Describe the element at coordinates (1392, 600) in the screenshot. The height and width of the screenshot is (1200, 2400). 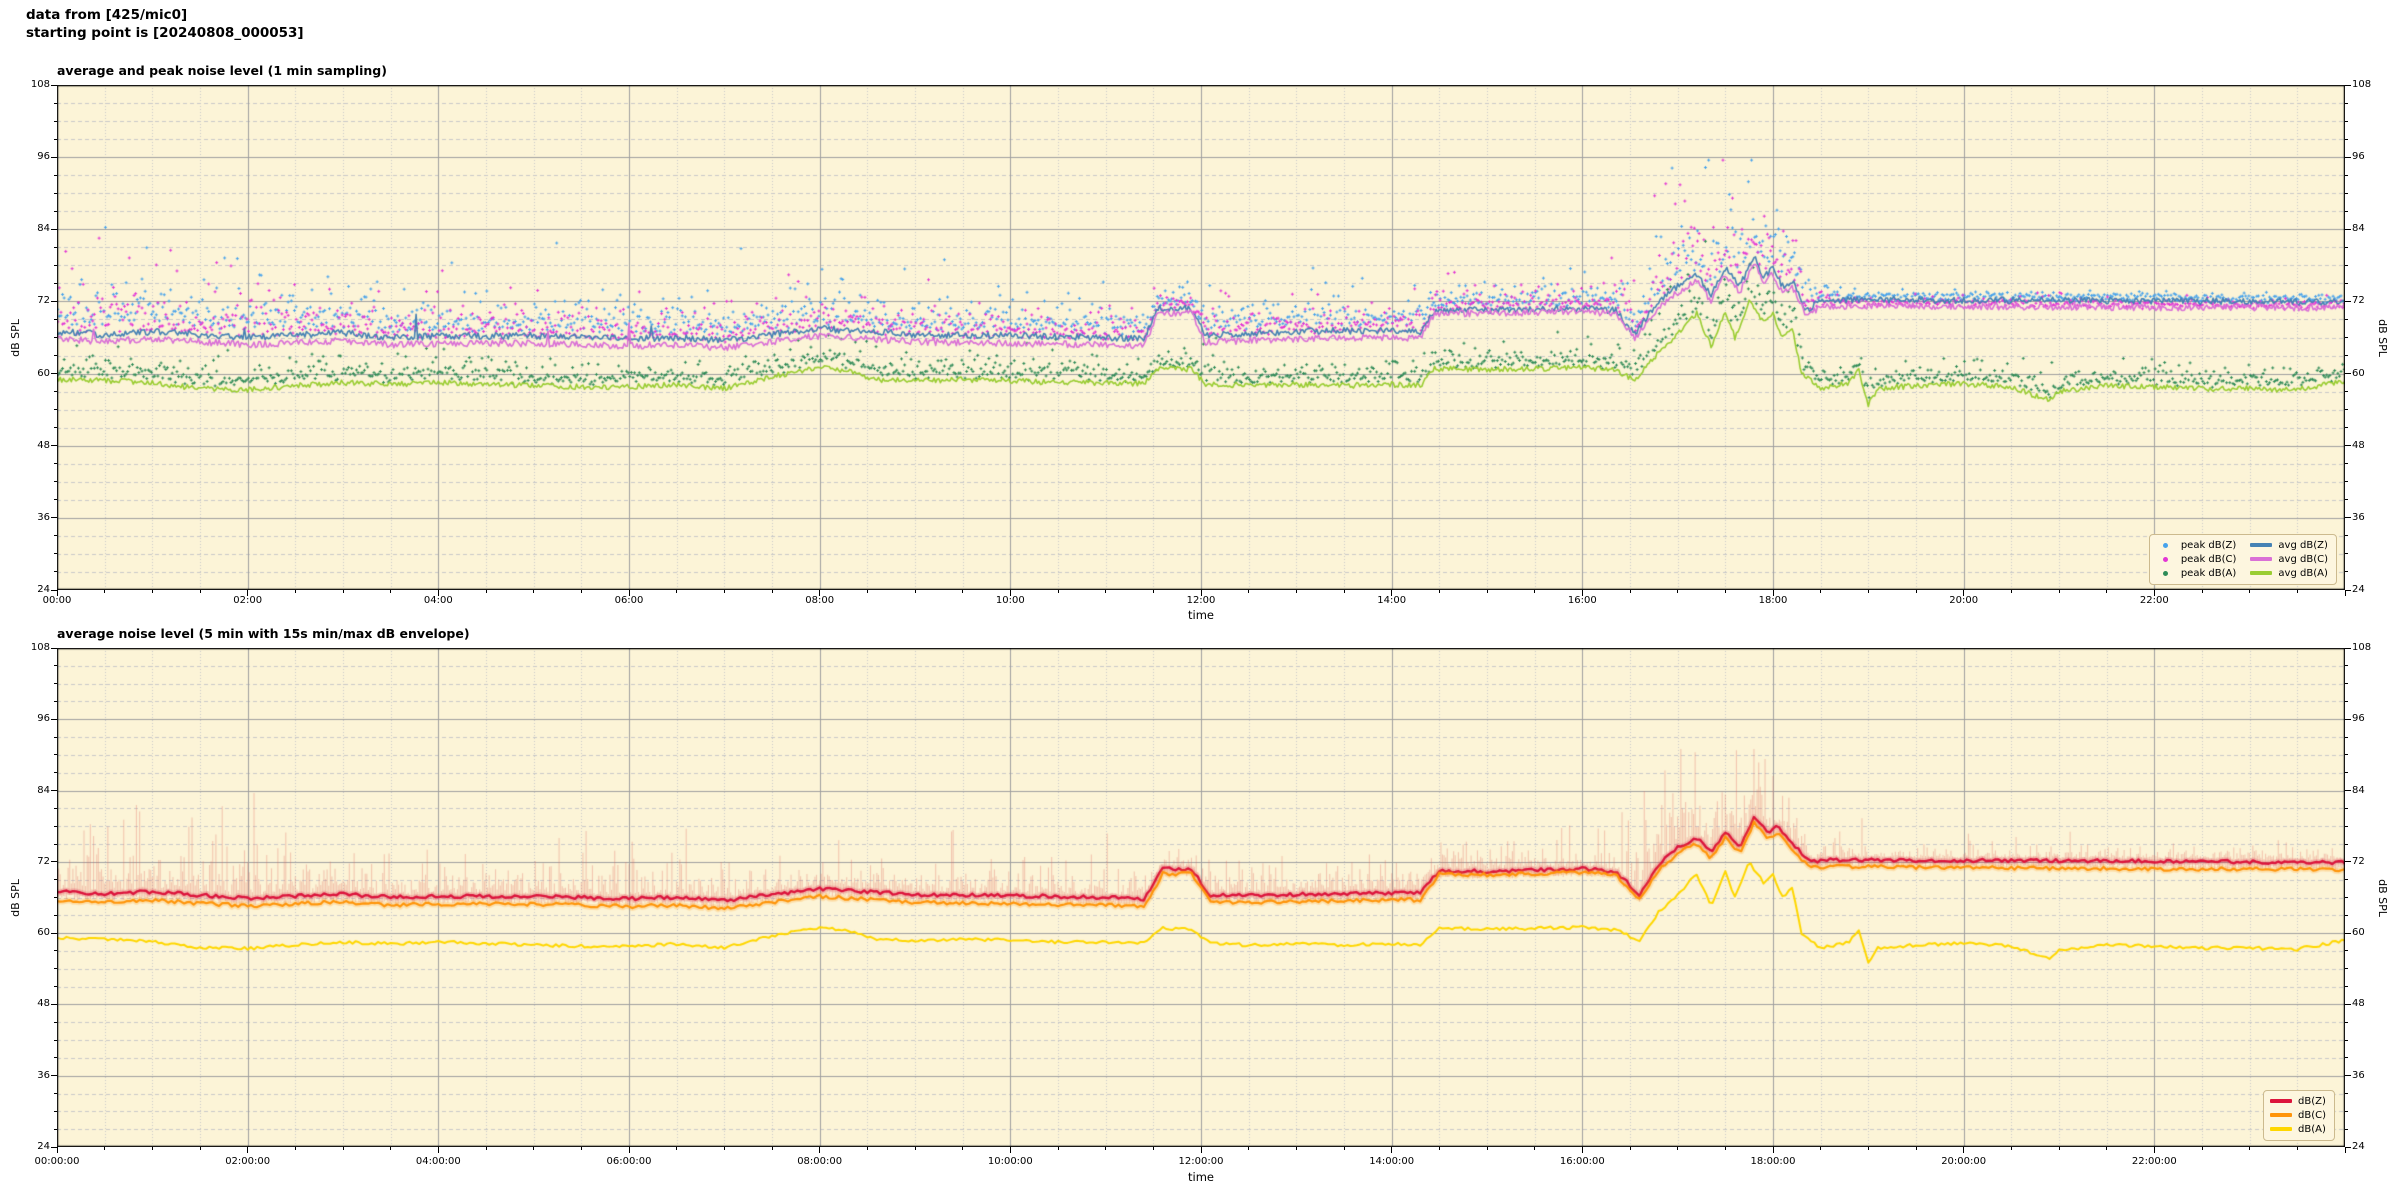
I see `x-tick-label: 14:00` at that location.